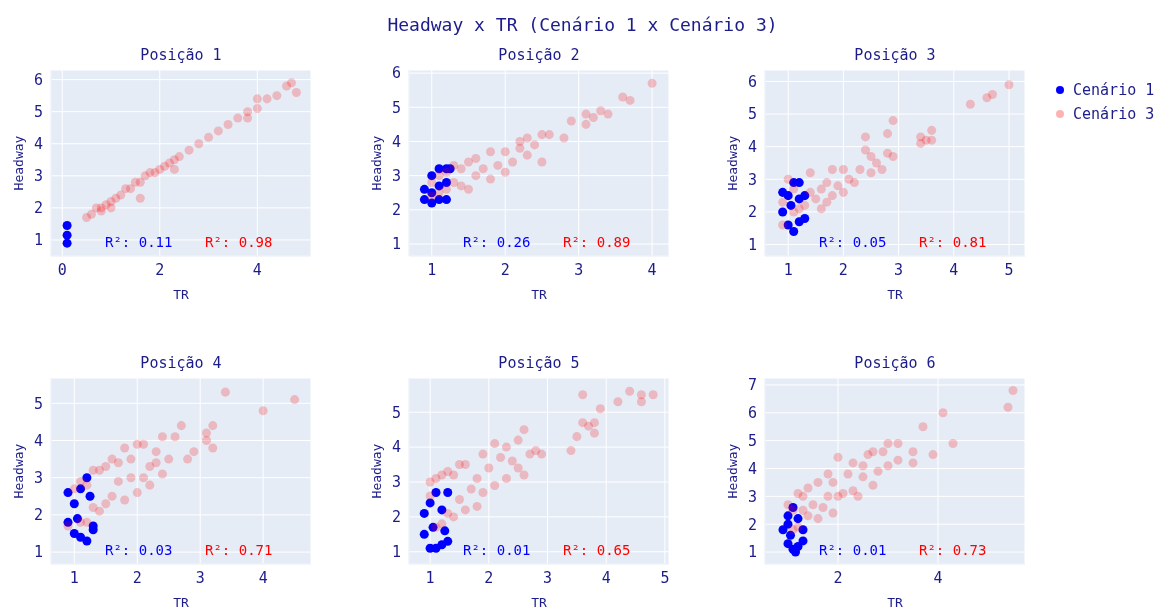 The width and height of the screenshot is (1165, 609). What do you see at coordinates (788, 269) in the screenshot?
I see `x-tick-label: 1` at bounding box center [788, 269].